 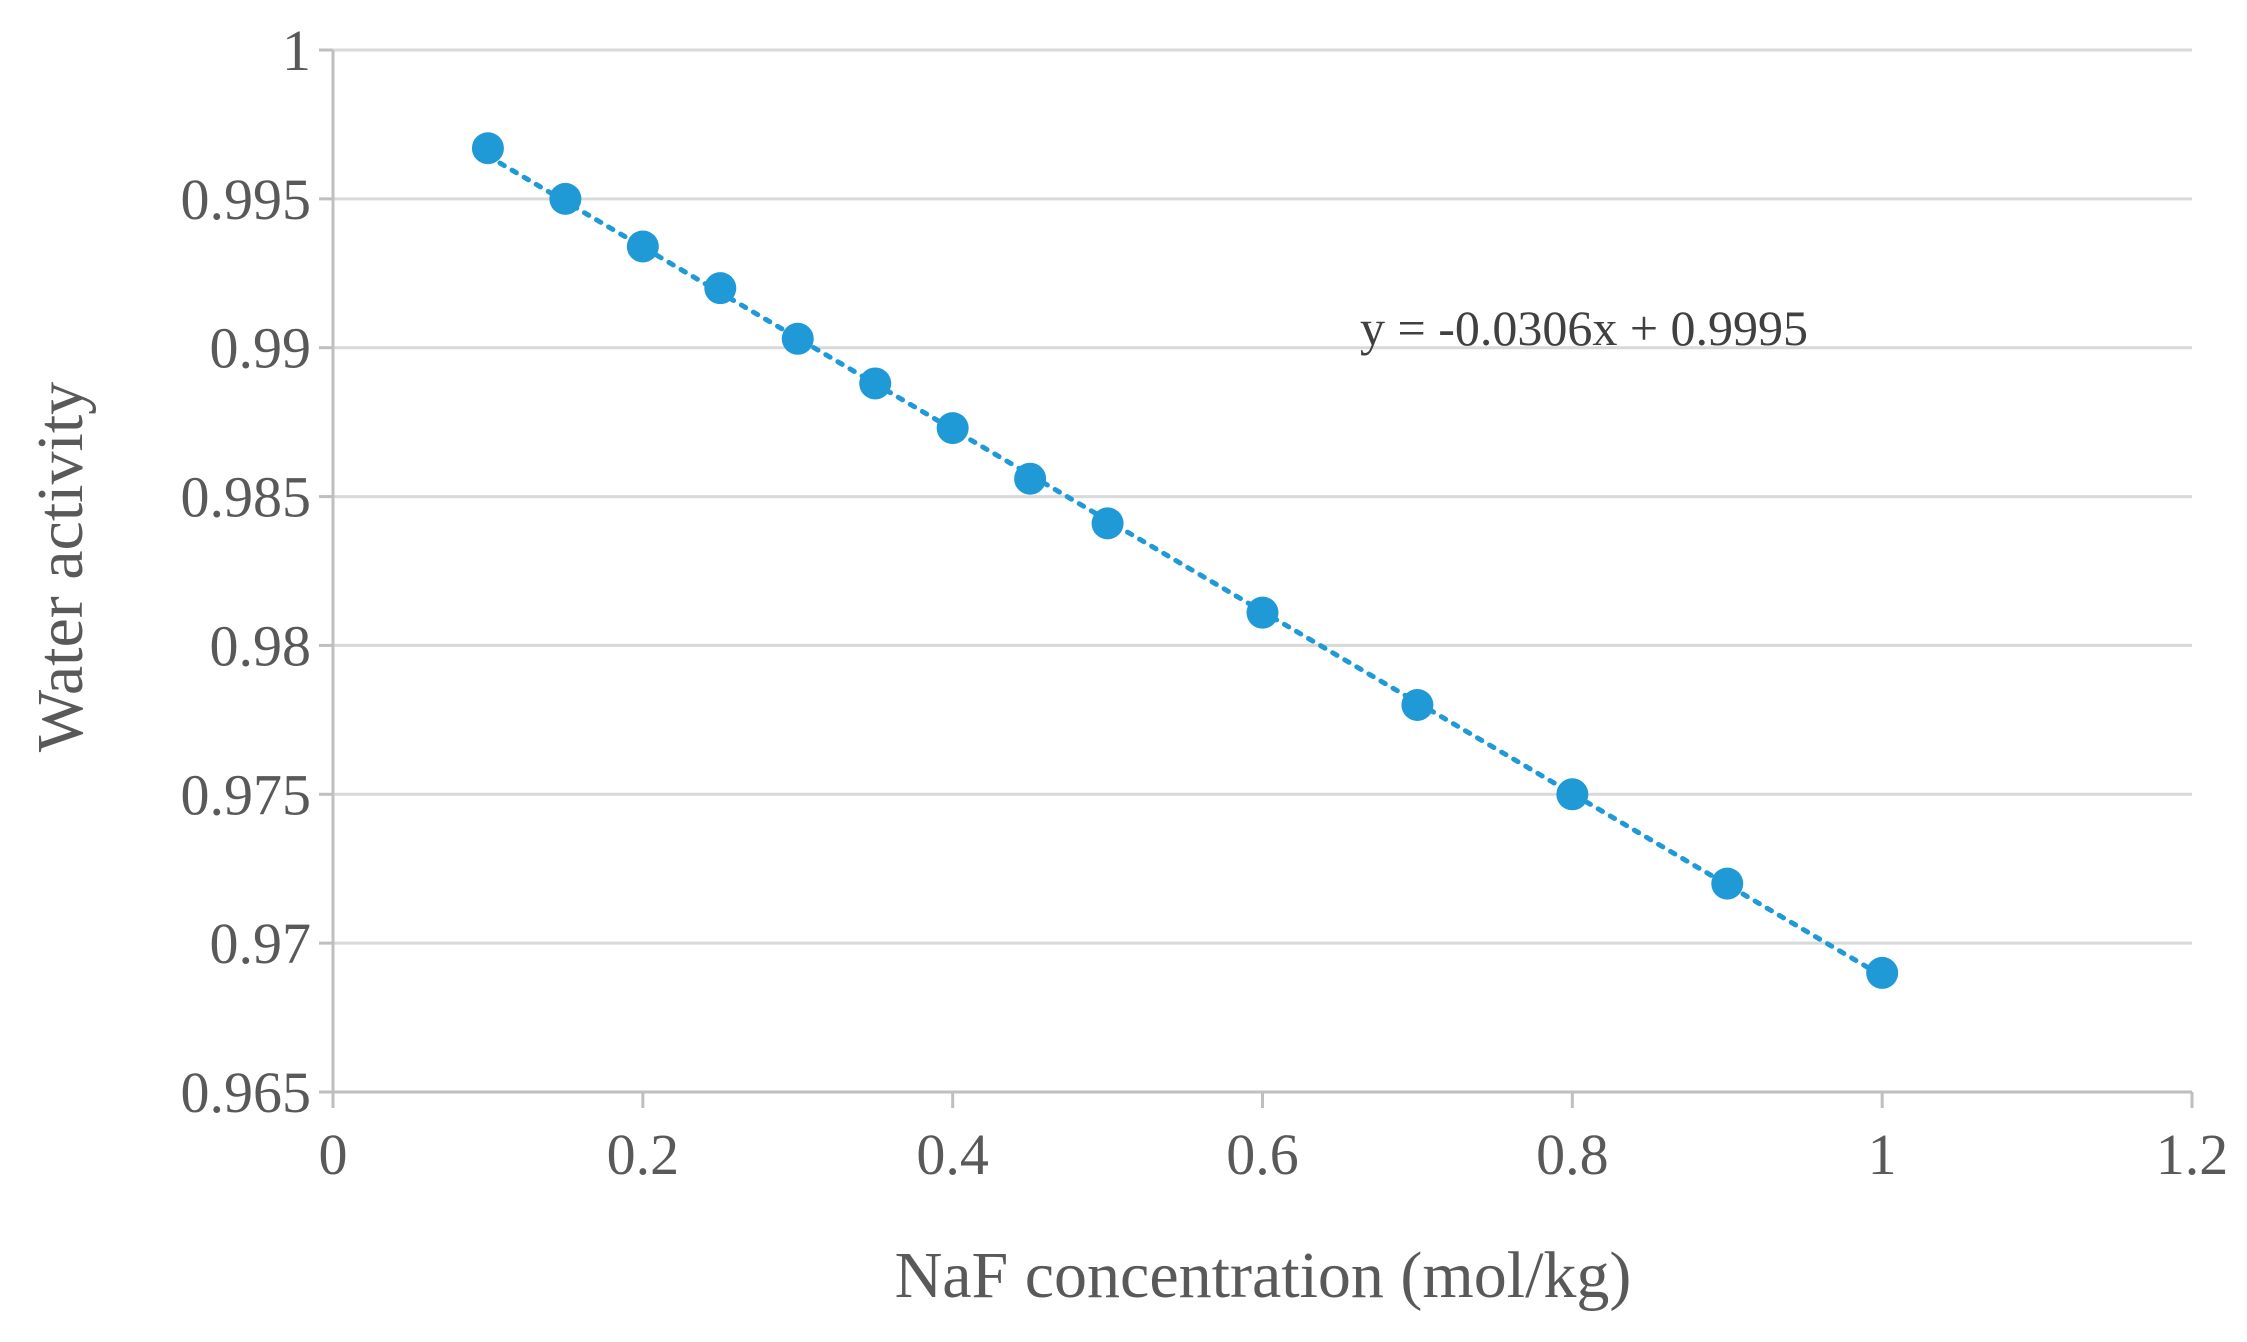 What do you see at coordinates (296, 50) in the screenshot?
I see `y-tick-label: 1` at bounding box center [296, 50].